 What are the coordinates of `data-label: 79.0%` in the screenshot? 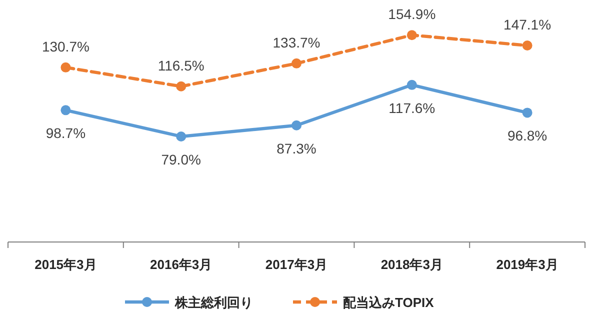 It's located at (181, 159).